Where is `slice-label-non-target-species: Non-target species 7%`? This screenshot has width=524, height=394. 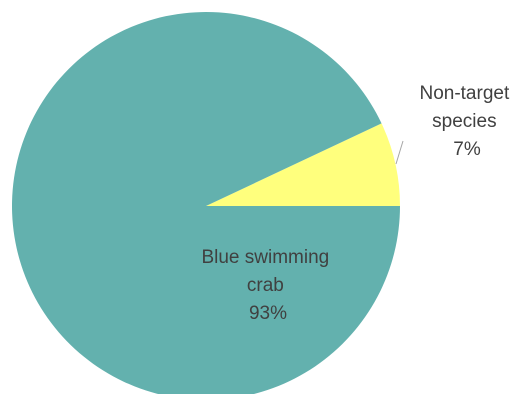 slice-label-non-target-species: Non-target species 7% is located at coordinates (466, 121).